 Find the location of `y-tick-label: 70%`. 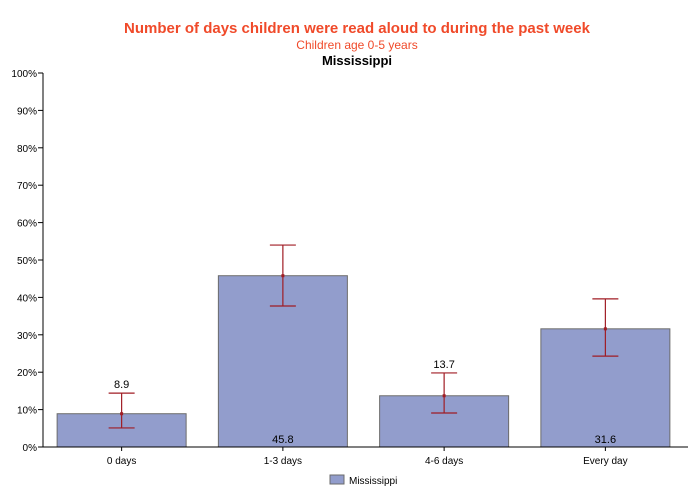

y-tick-label: 70% is located at coordinates (27, 186).